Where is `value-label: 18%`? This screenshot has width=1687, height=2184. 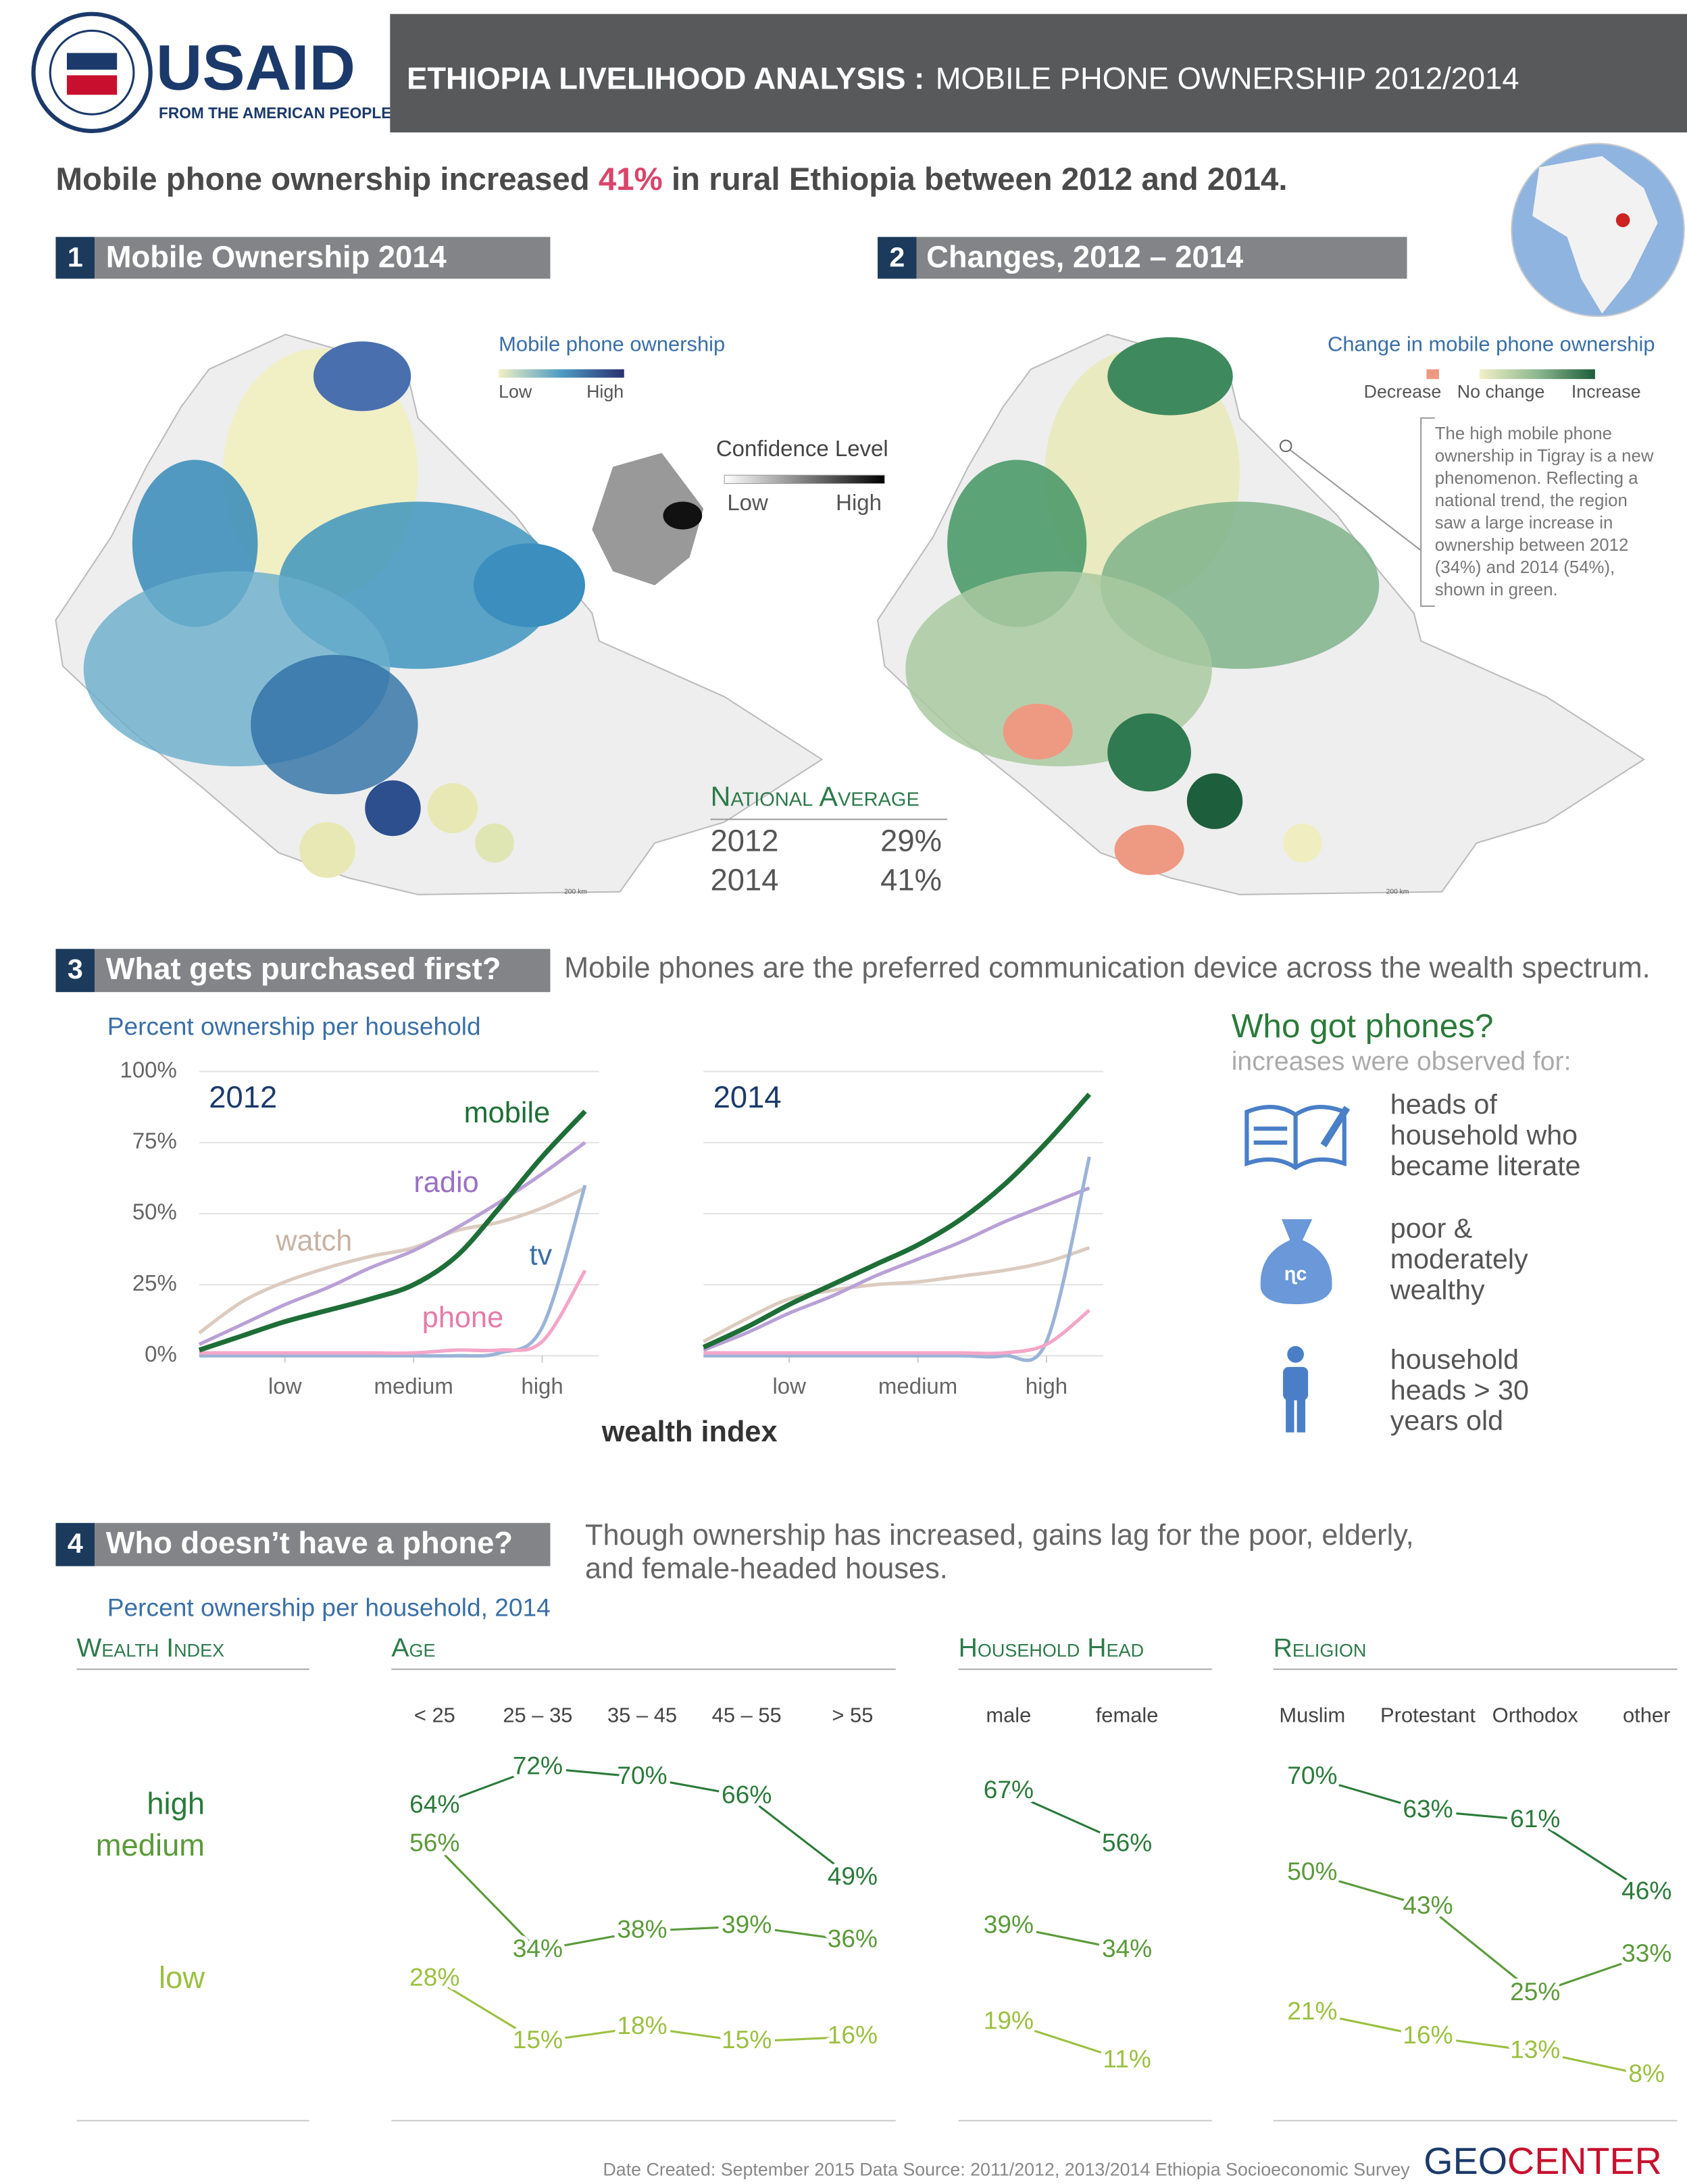
value-label: 18% is located at coordinates (642, 2025).